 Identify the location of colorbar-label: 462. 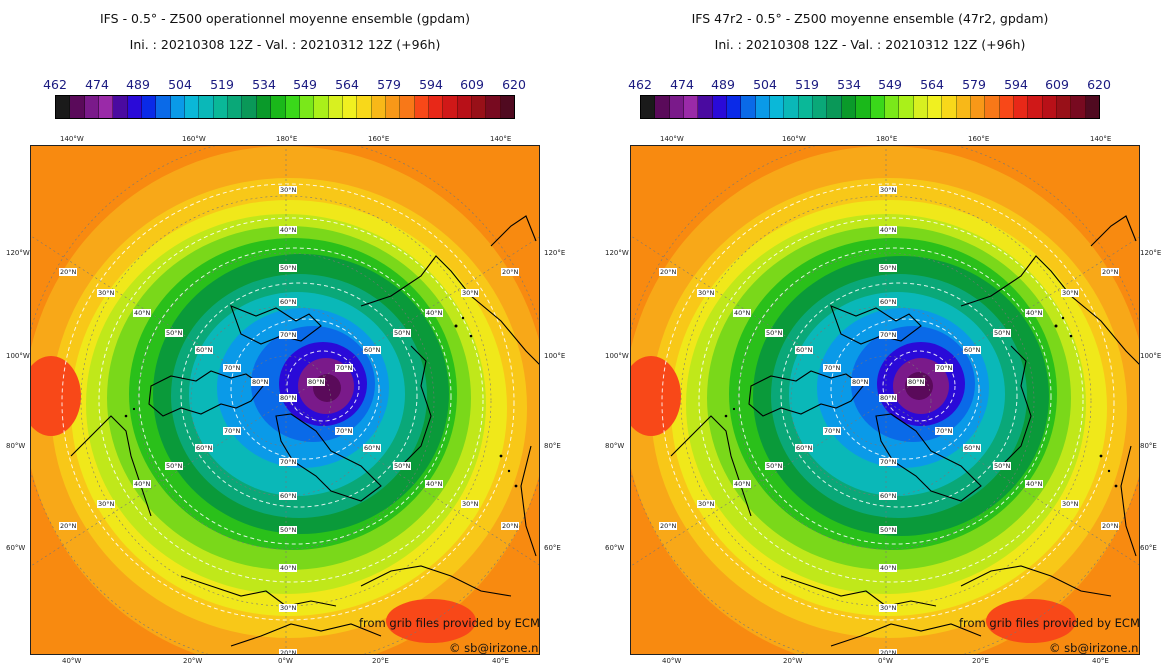
(640, 84).